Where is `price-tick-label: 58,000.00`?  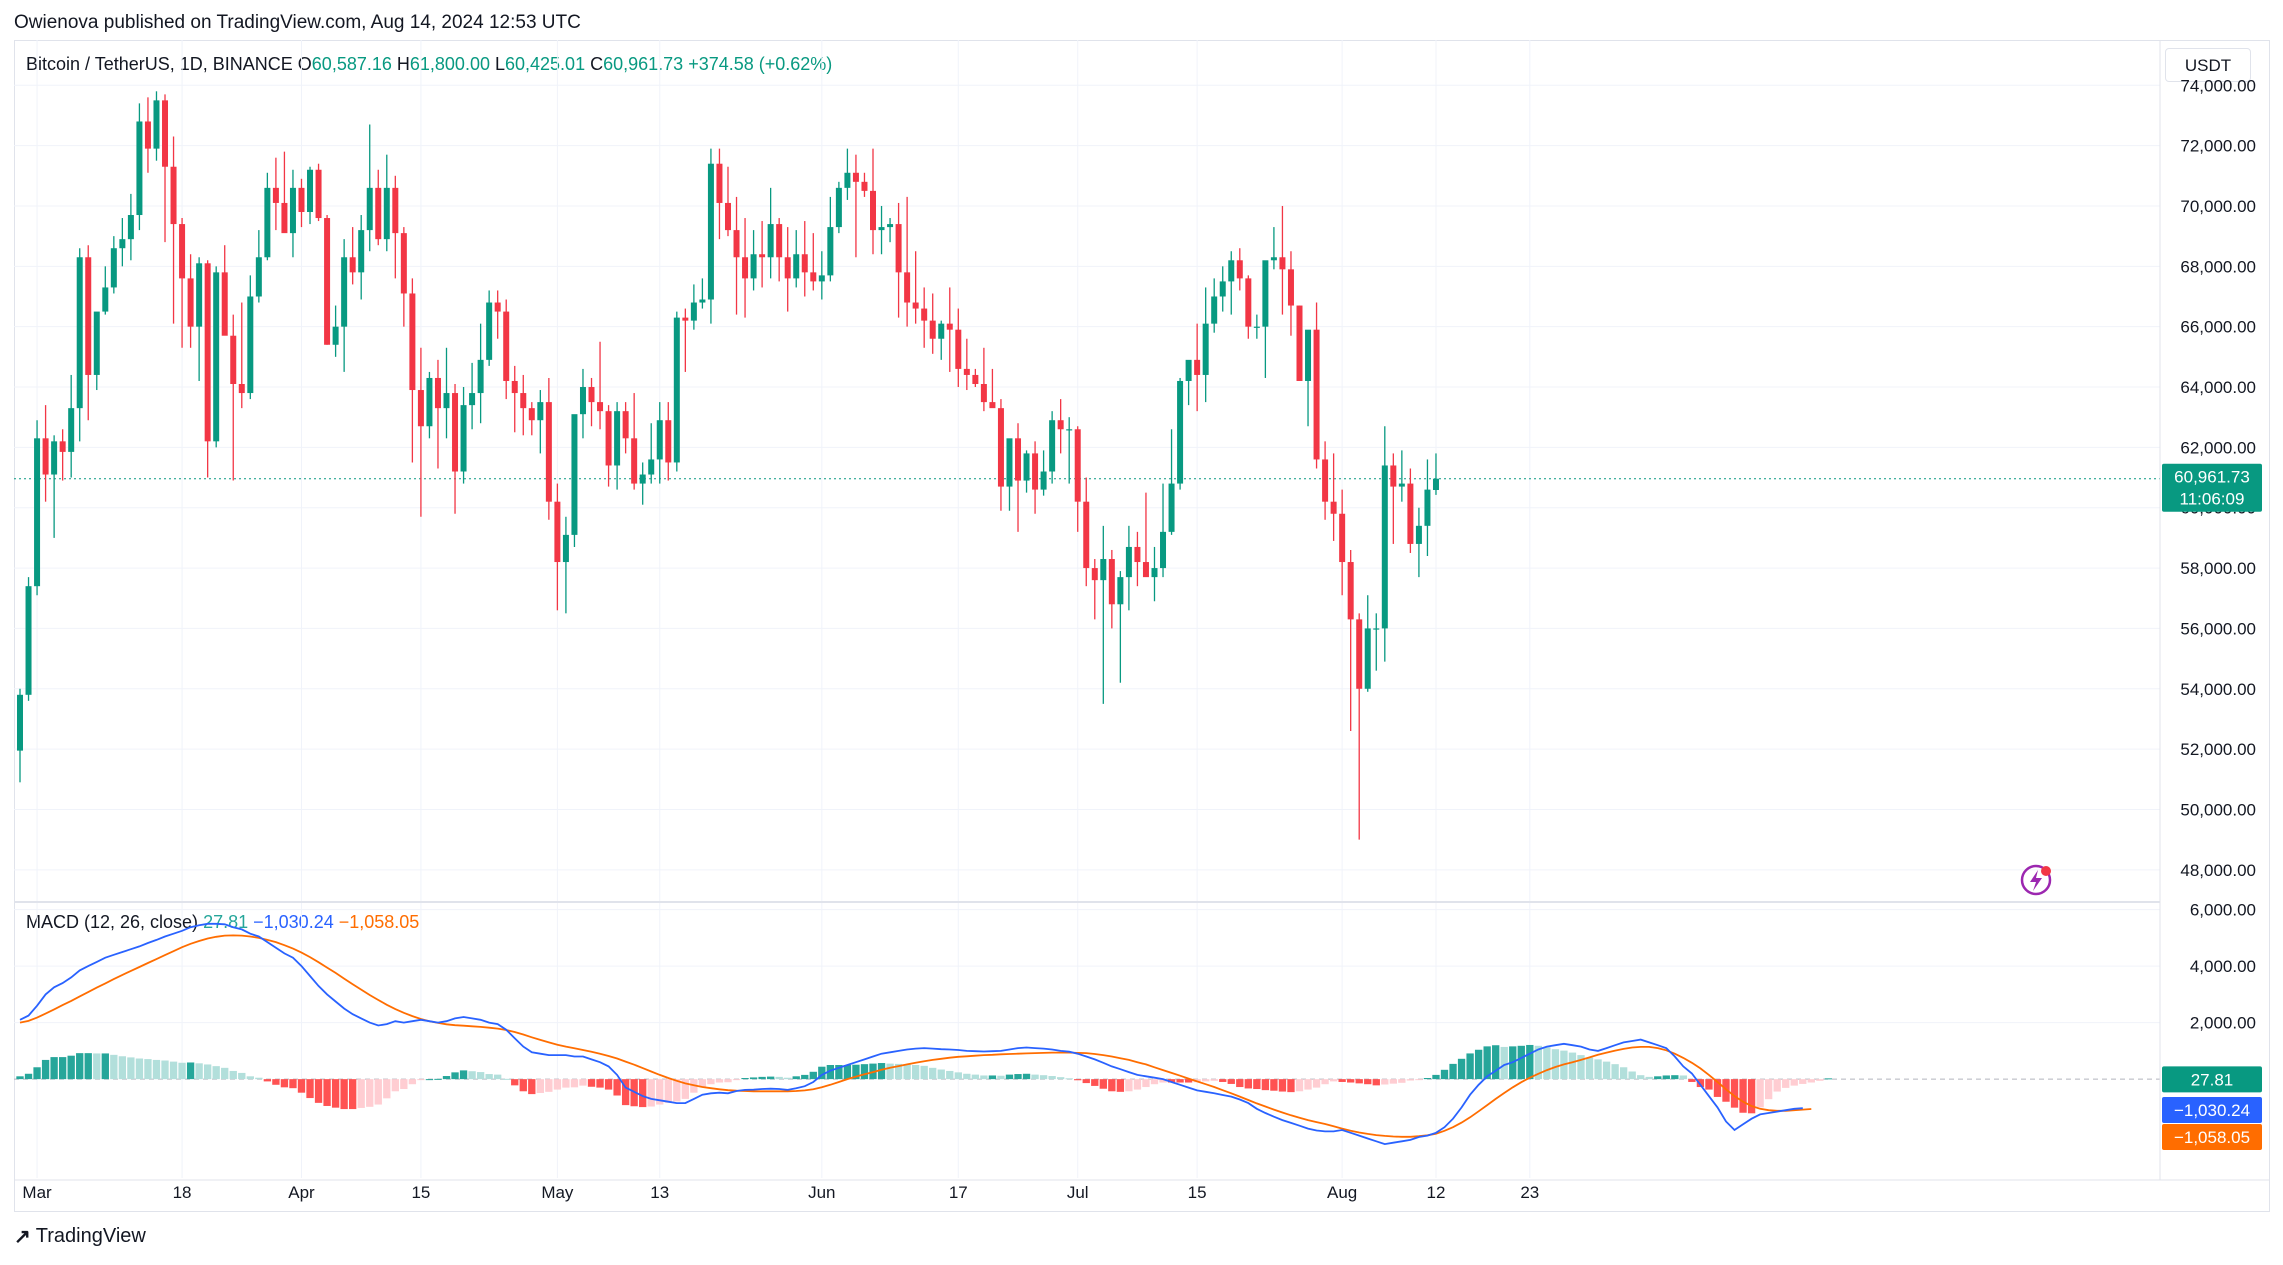 price-tick-label: 58,000.00 is located at coordinates (2218, 568).